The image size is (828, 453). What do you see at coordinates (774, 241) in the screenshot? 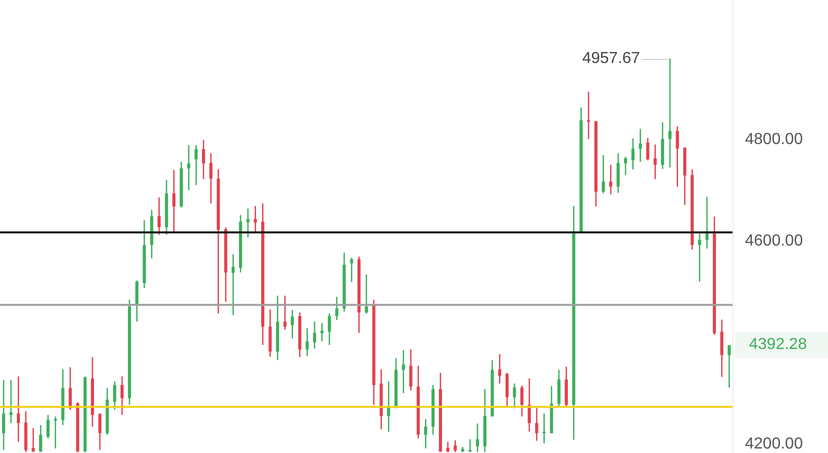
I see `y-tick-label: 4600.00` at bounding box center [774, 241].